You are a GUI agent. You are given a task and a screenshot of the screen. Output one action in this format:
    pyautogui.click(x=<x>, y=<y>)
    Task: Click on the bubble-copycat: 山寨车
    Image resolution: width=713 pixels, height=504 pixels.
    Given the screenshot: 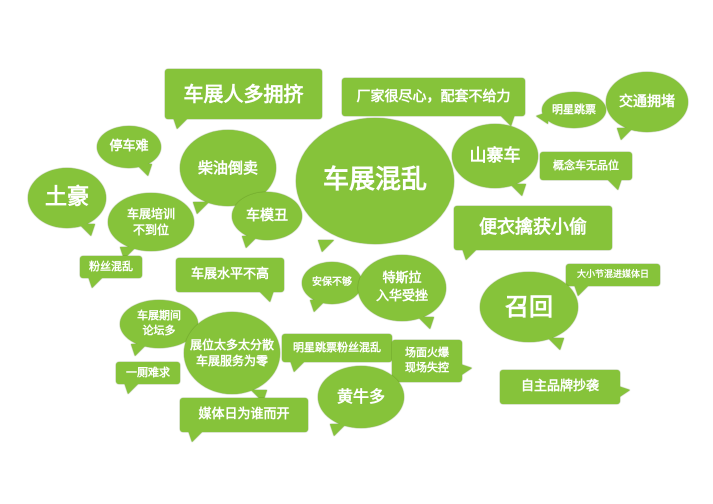 What is the action you would take?
    pyautogui.click(x=495, y=160)
    